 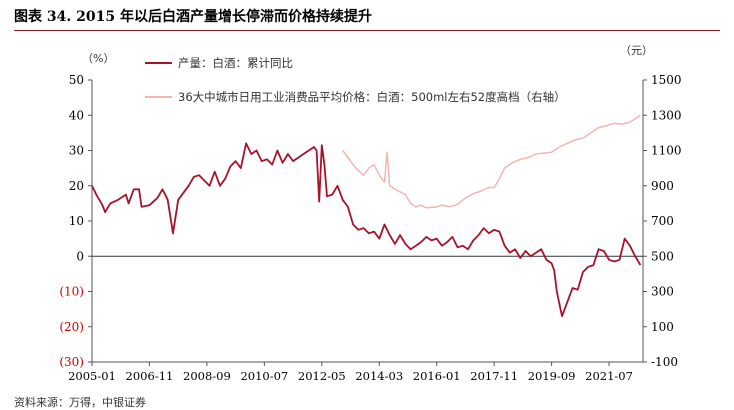 What do you see at coordinates (76, 115) in the screenshot?
I see `left-tick-label: 40` at bounding box center [76, 115].